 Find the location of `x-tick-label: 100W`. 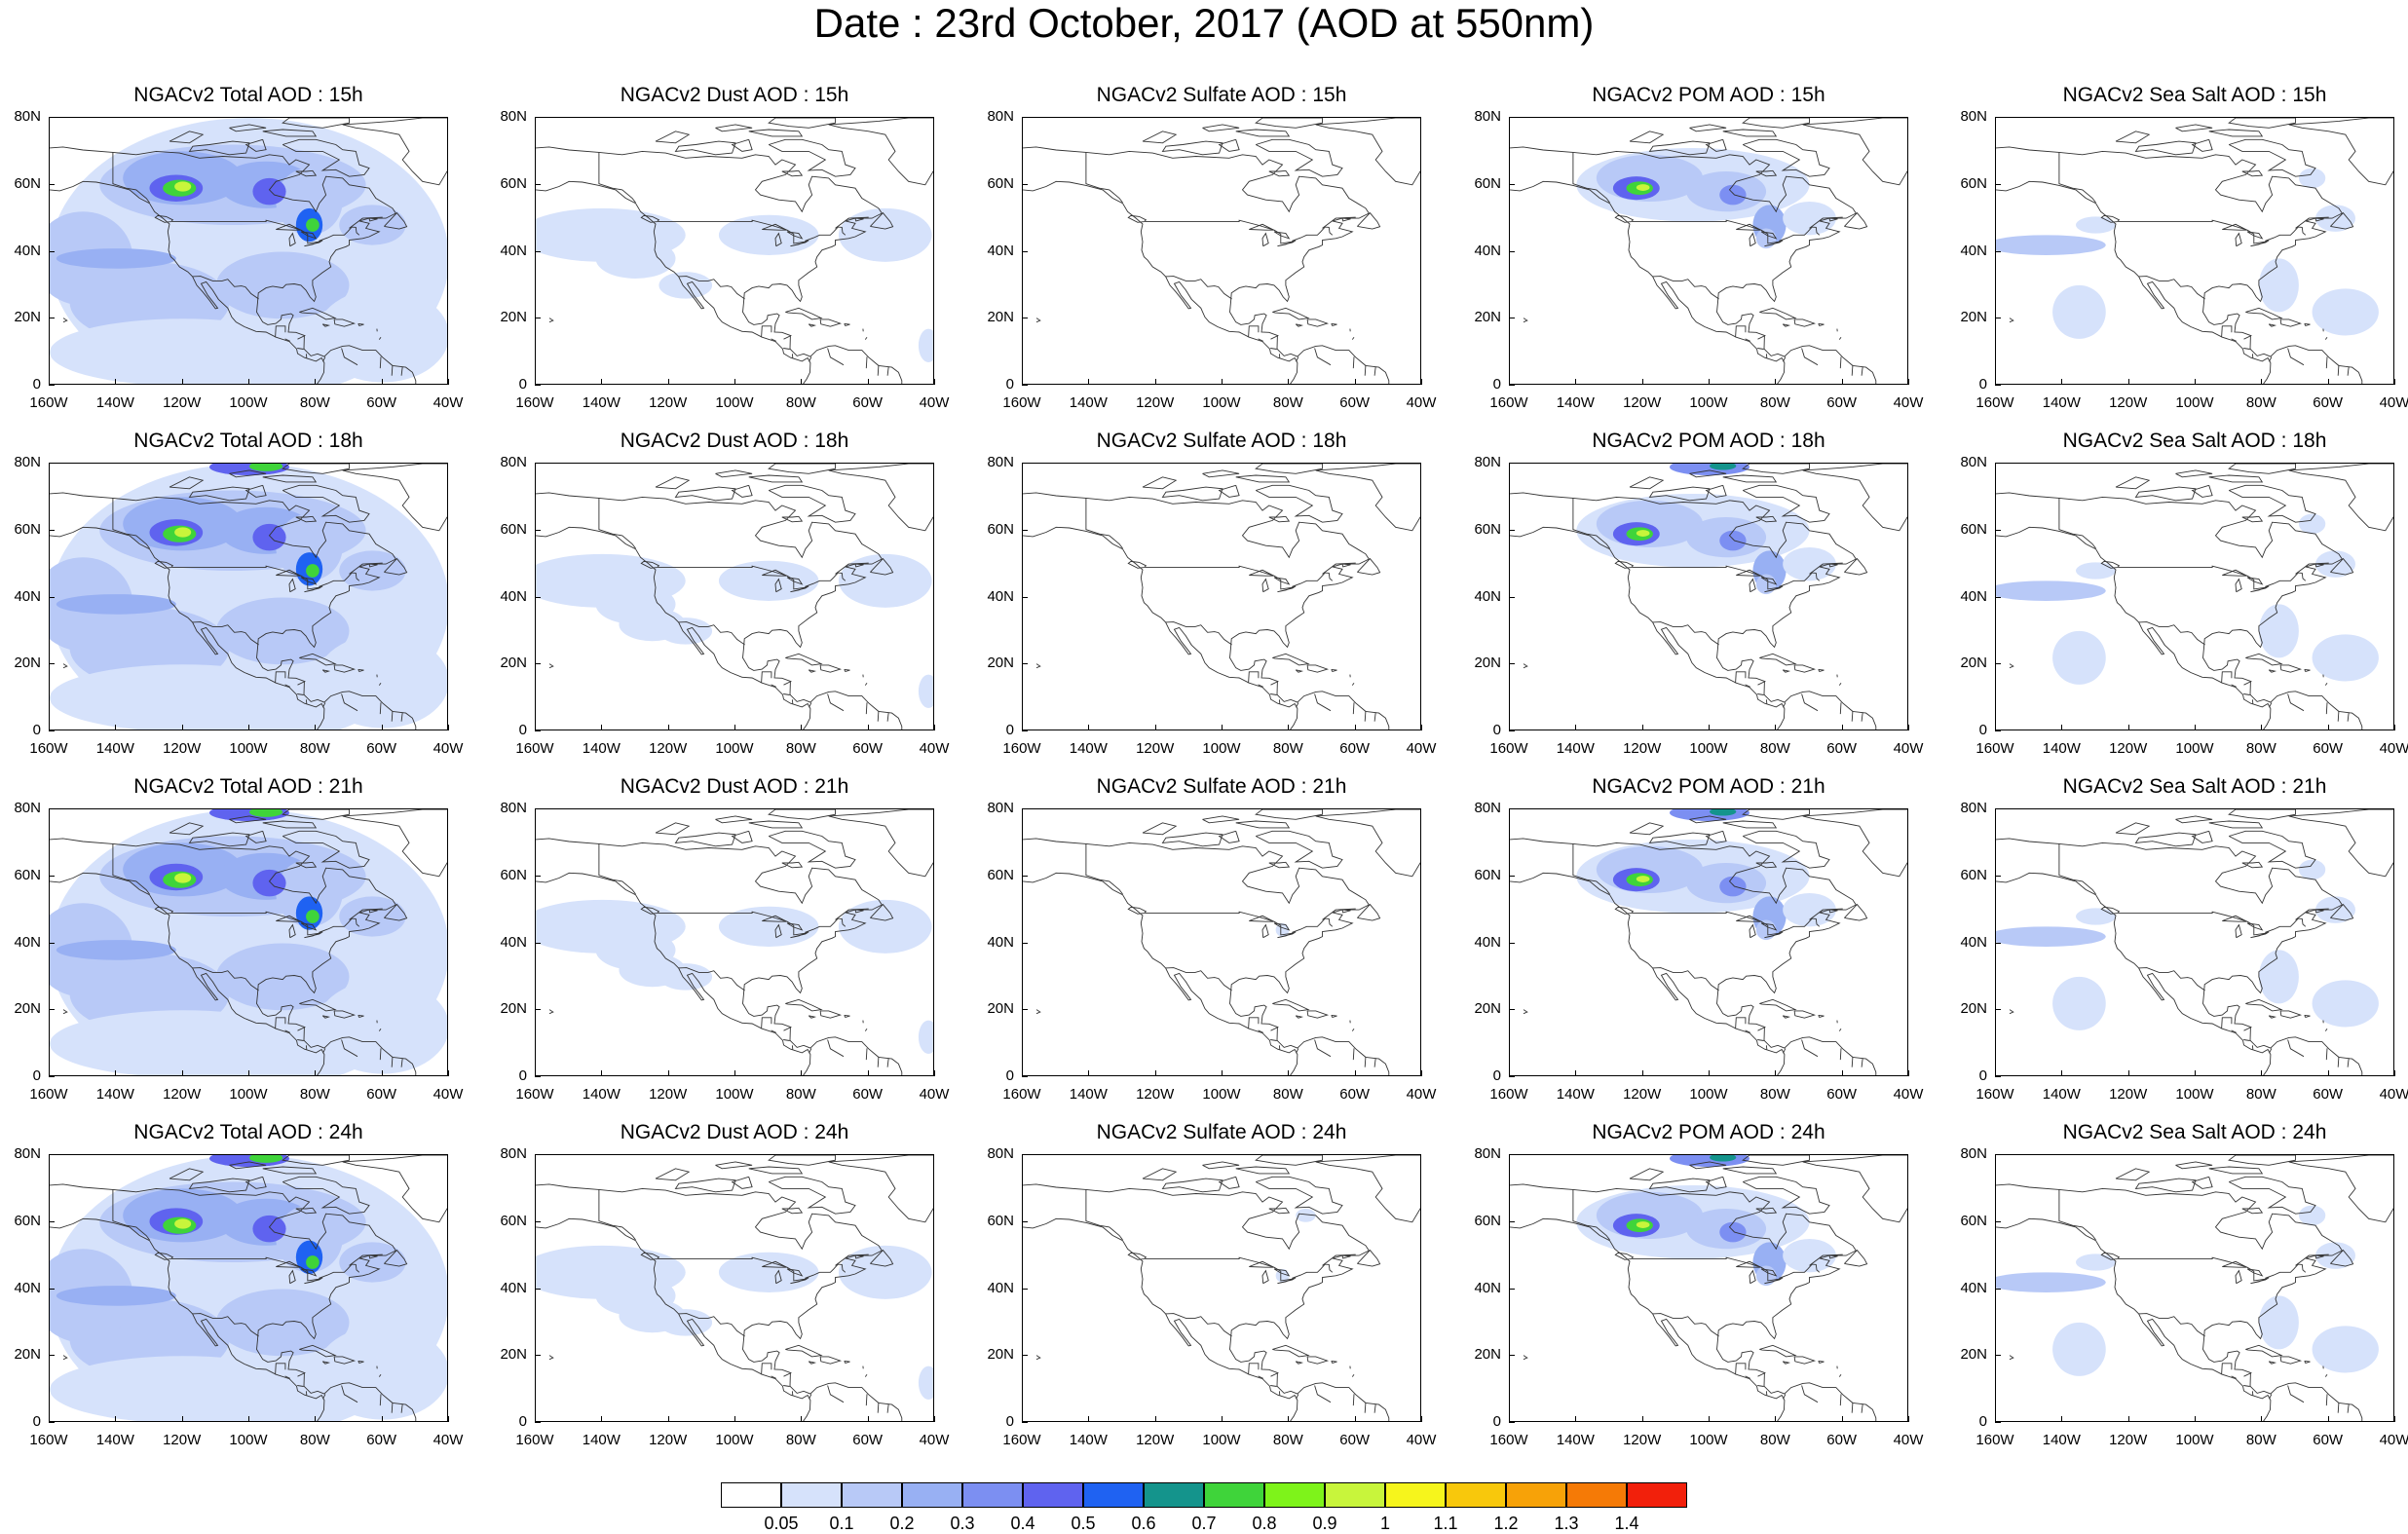

x-tick-label: 100W is located at coordinates (2194, 1094).